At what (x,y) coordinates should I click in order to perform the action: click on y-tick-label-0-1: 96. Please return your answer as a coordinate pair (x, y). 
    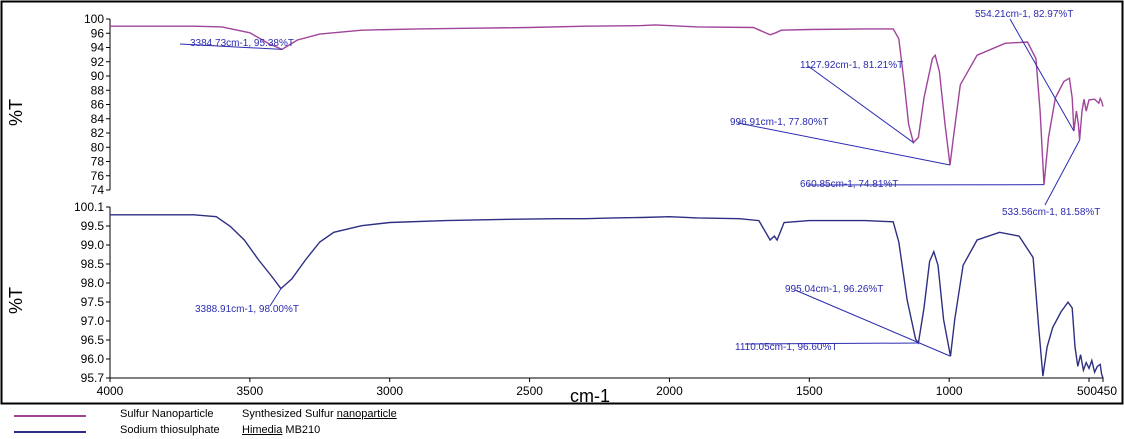
    Looking at the image, I should click on (98, 33).